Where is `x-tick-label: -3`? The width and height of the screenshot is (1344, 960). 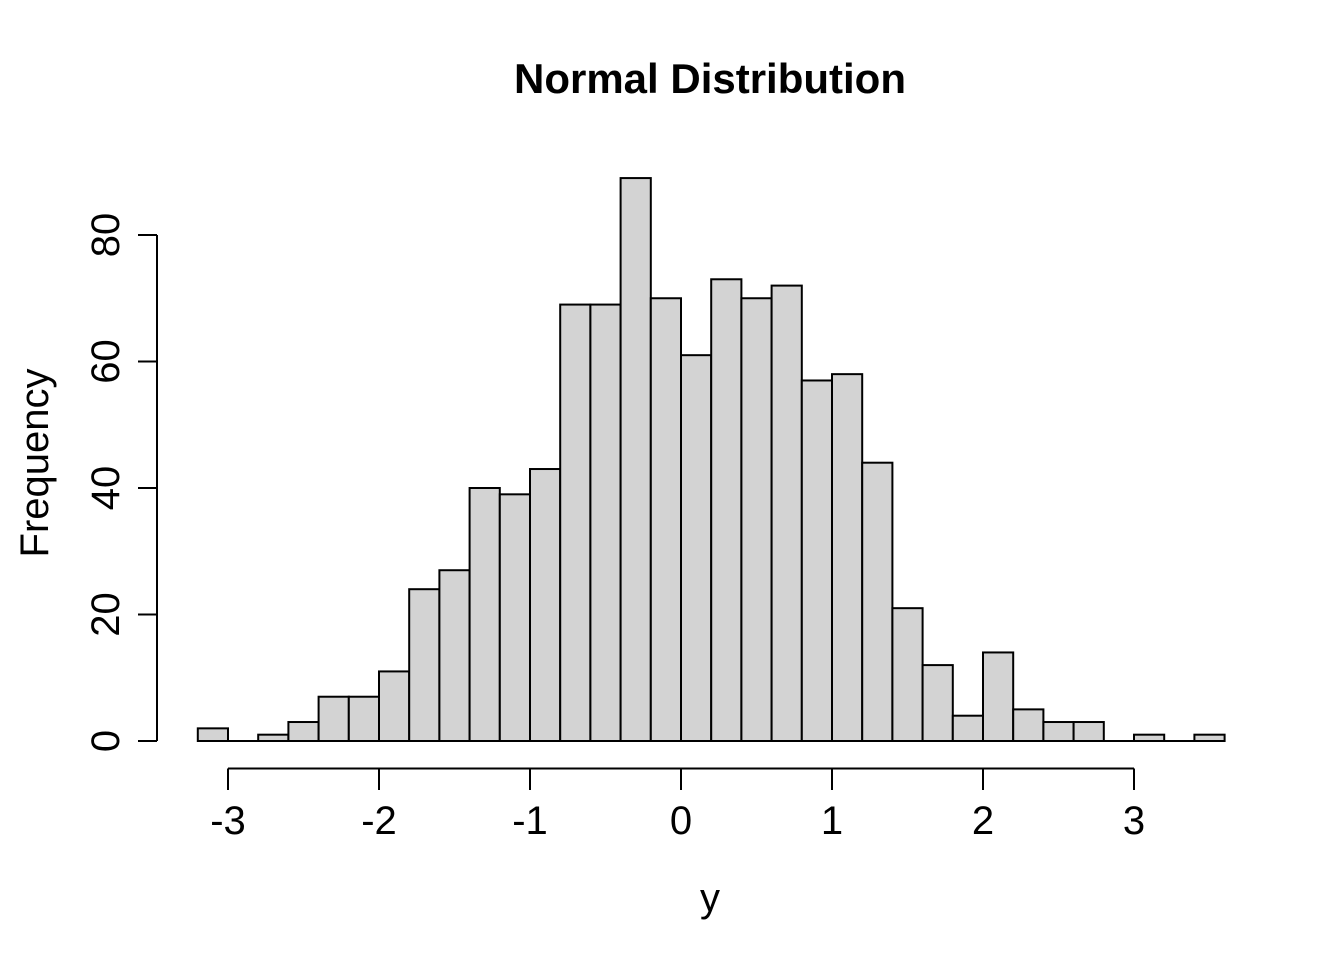
x-tick-label: -3 is located at coordinates (228, 821).